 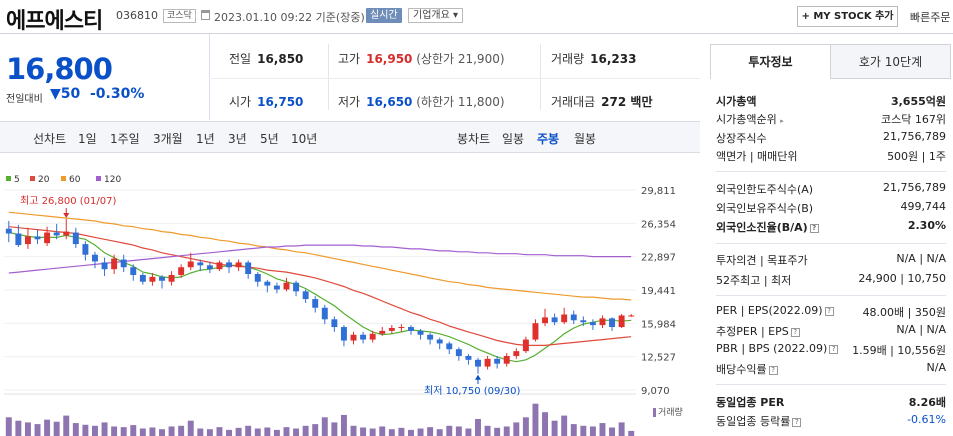 I want to click on foreign-ratio-row: 외국인소진율(B/A)? 2.30%, so click(x=831, y=226).